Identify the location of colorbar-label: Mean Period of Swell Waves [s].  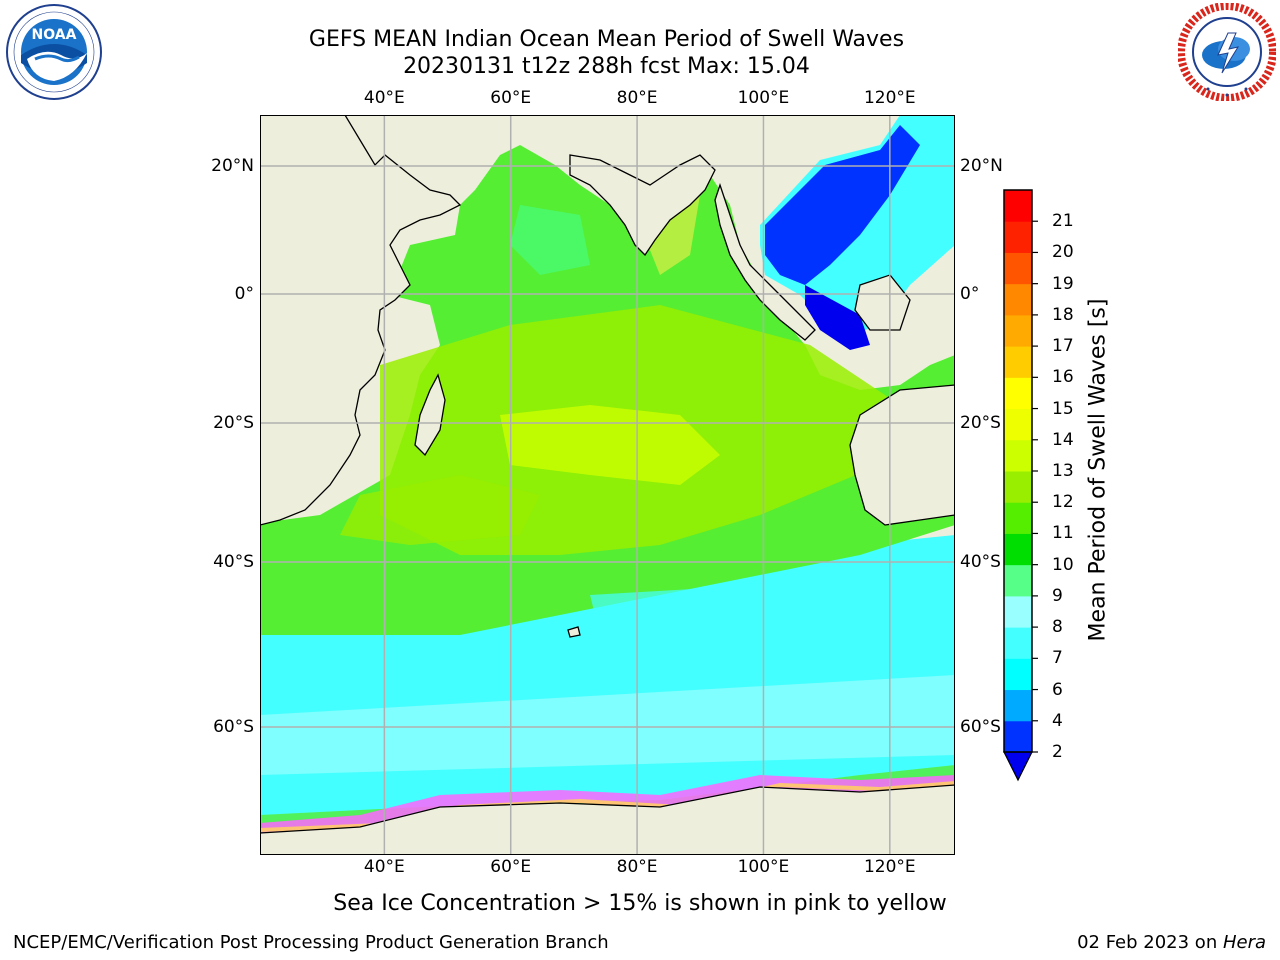
(1098, 470).